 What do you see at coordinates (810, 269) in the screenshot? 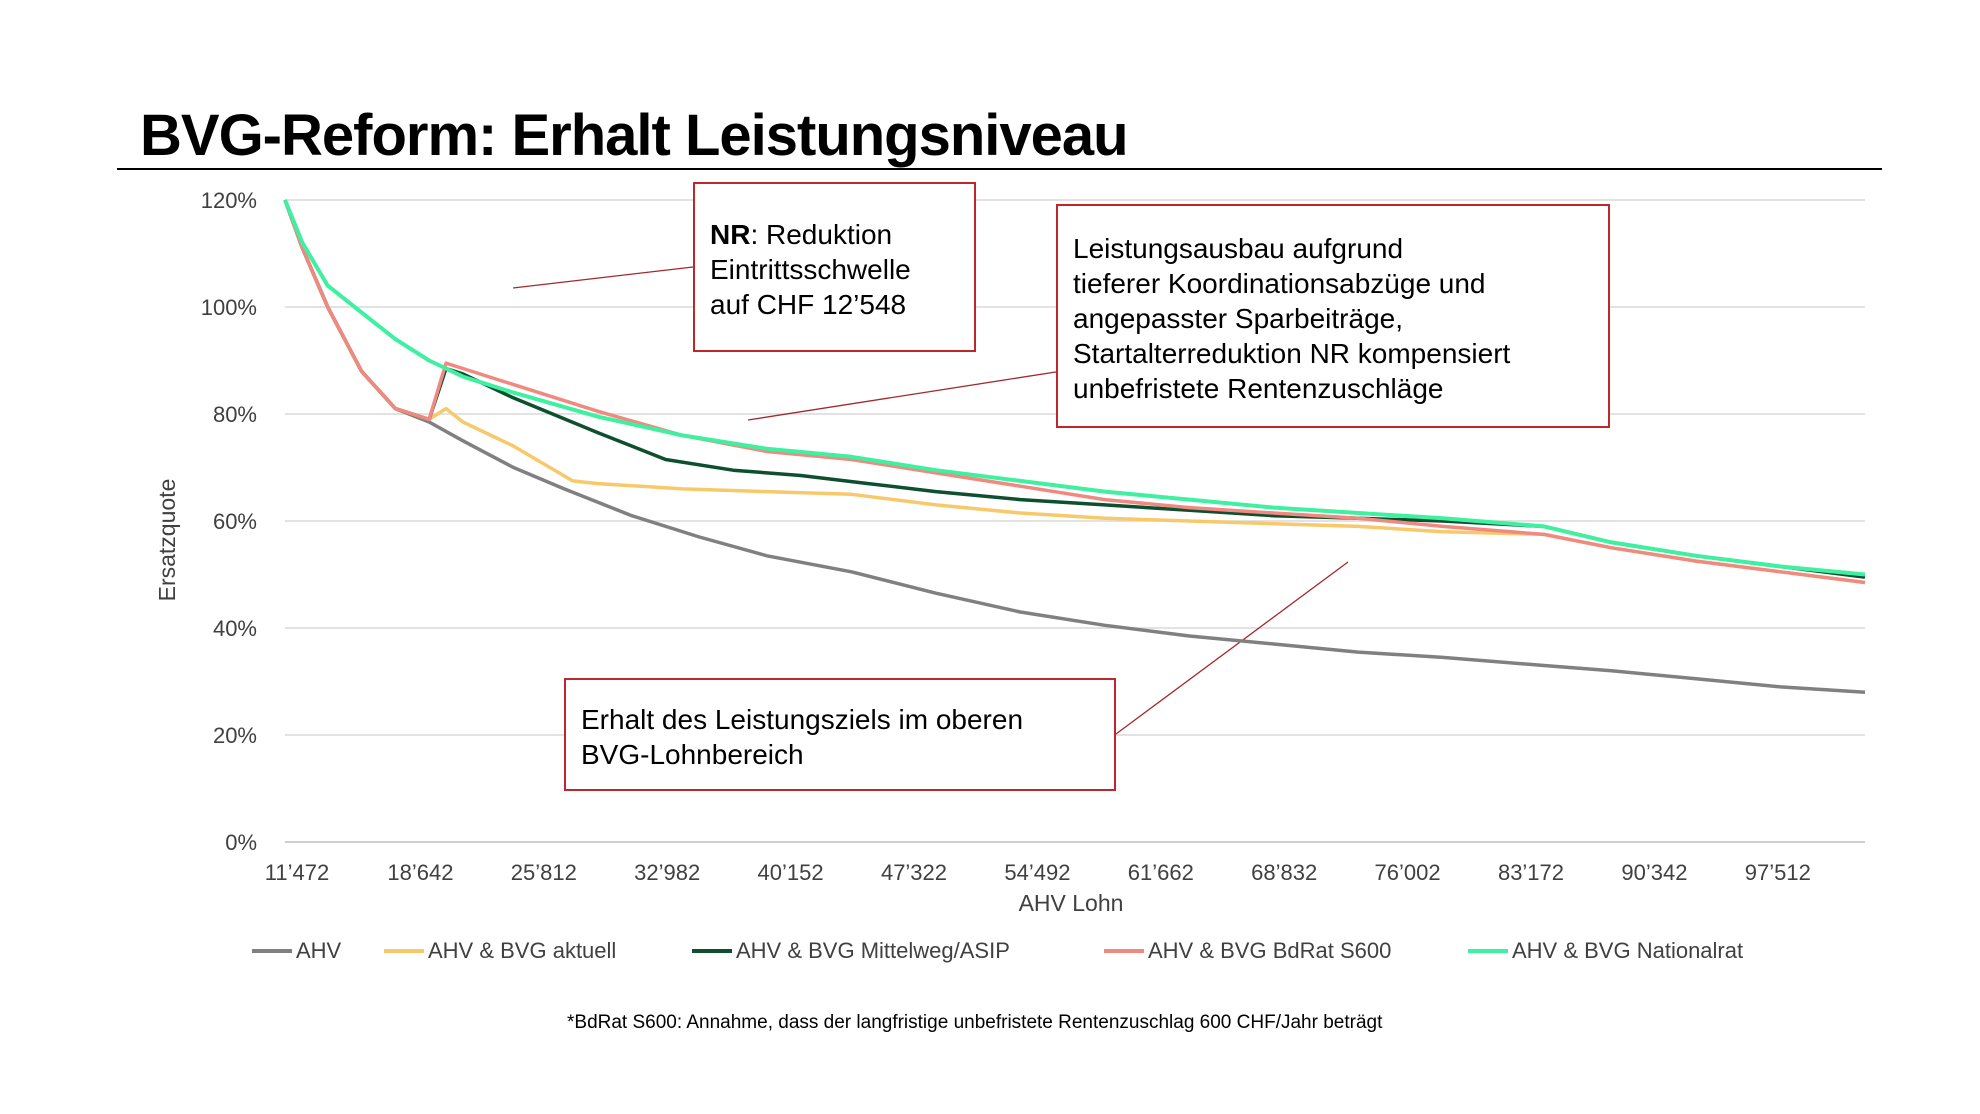
I see `annotation-nr-line2: Eintrittsschwelle` at bounding box center [810, 269].